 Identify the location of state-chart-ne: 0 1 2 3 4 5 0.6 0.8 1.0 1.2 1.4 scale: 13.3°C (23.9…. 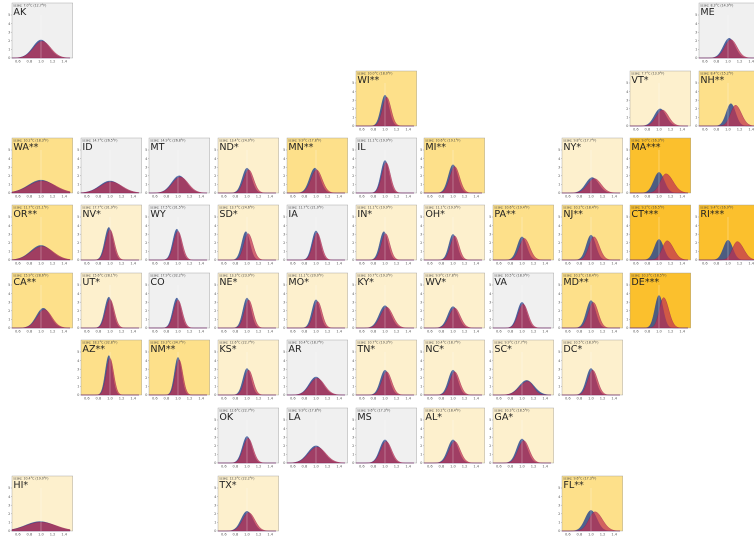
(247, 303).